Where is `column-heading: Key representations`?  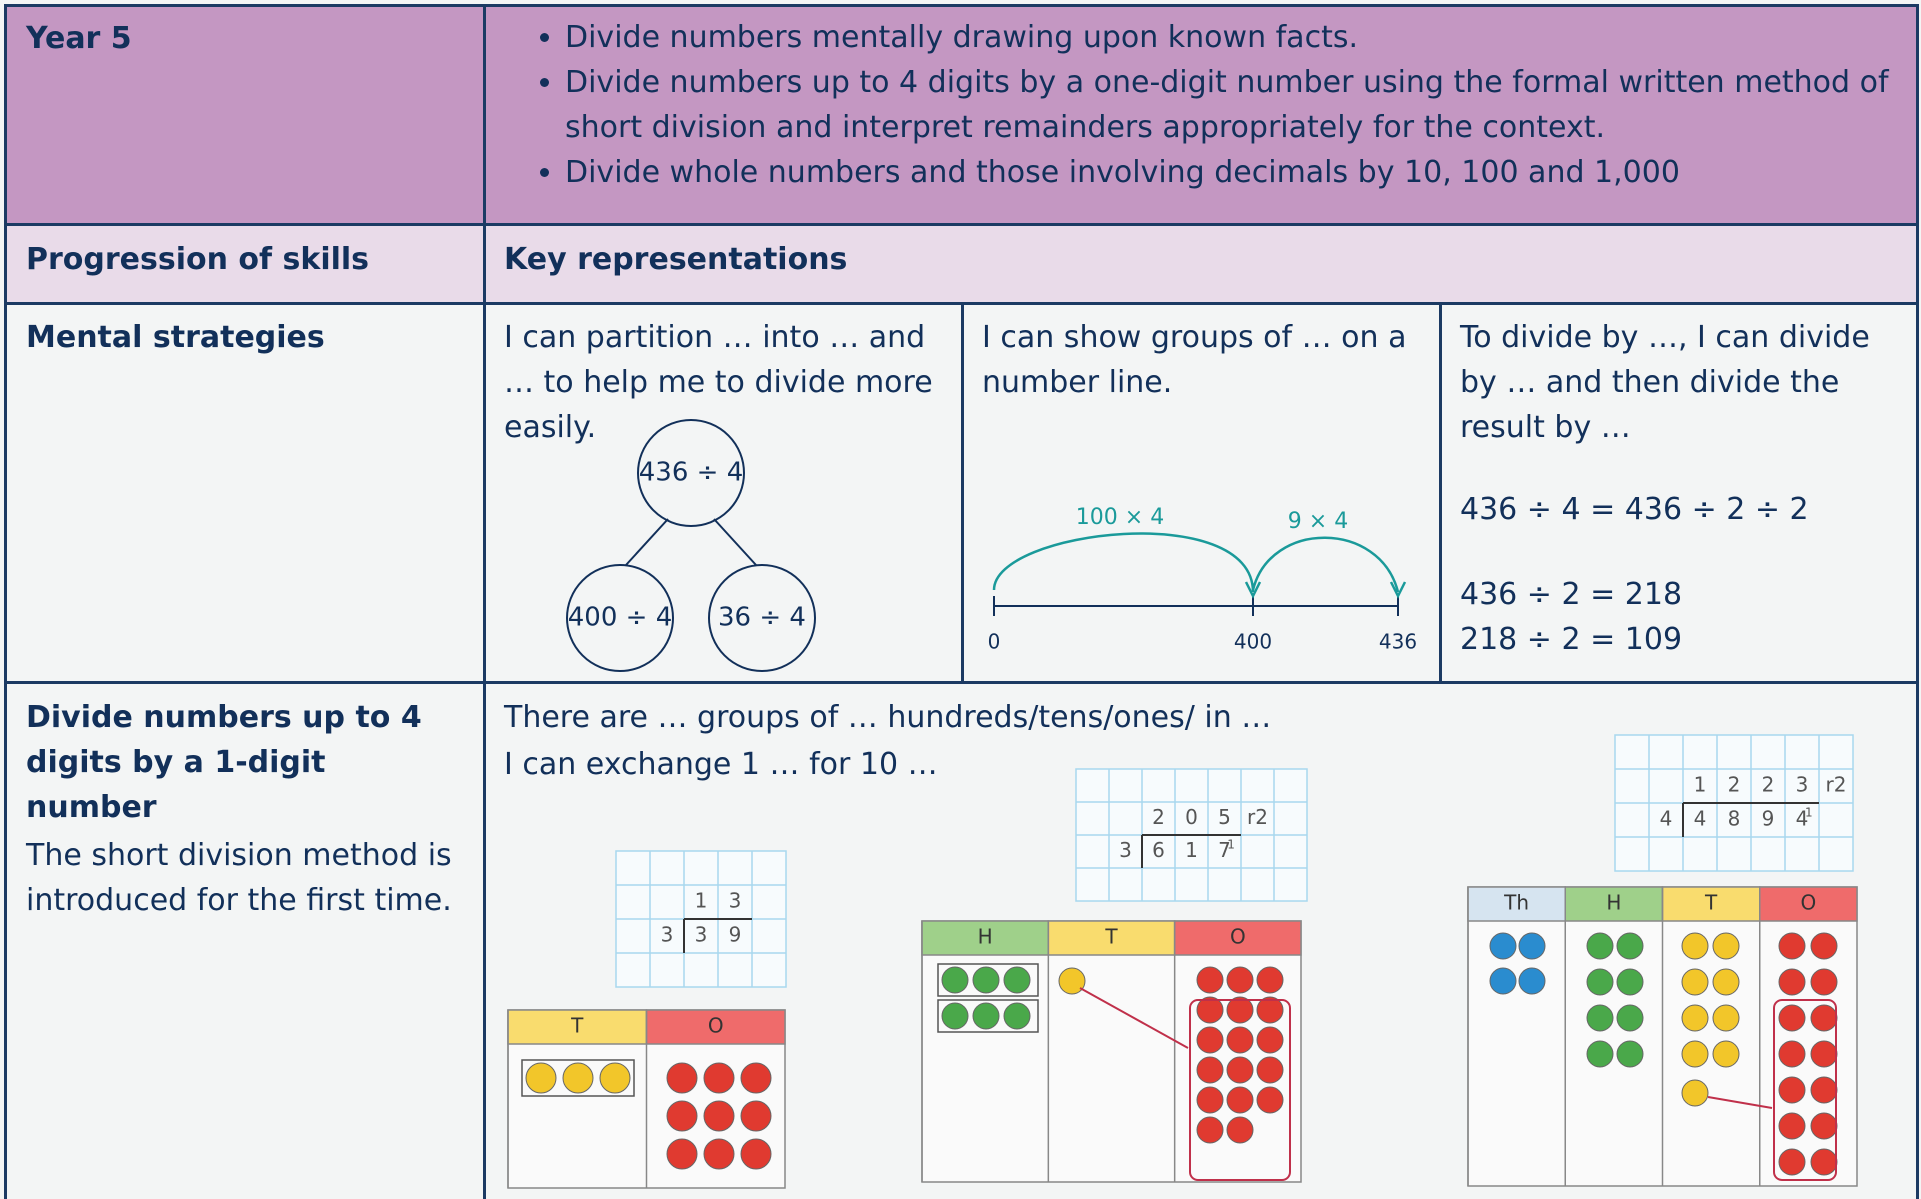 column-heading: Key representations is located at coordinates (676, 259).